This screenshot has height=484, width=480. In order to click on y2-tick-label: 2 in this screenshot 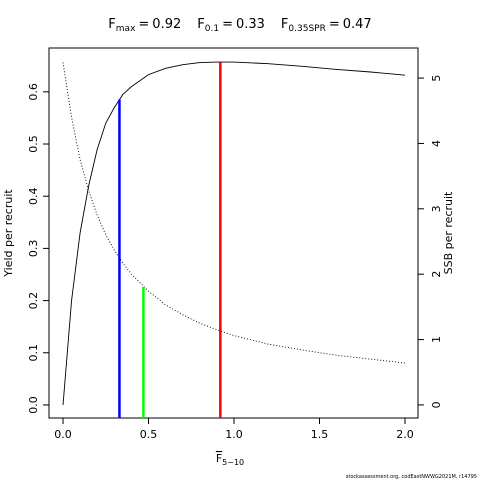, I will do `click(436, 274)`.